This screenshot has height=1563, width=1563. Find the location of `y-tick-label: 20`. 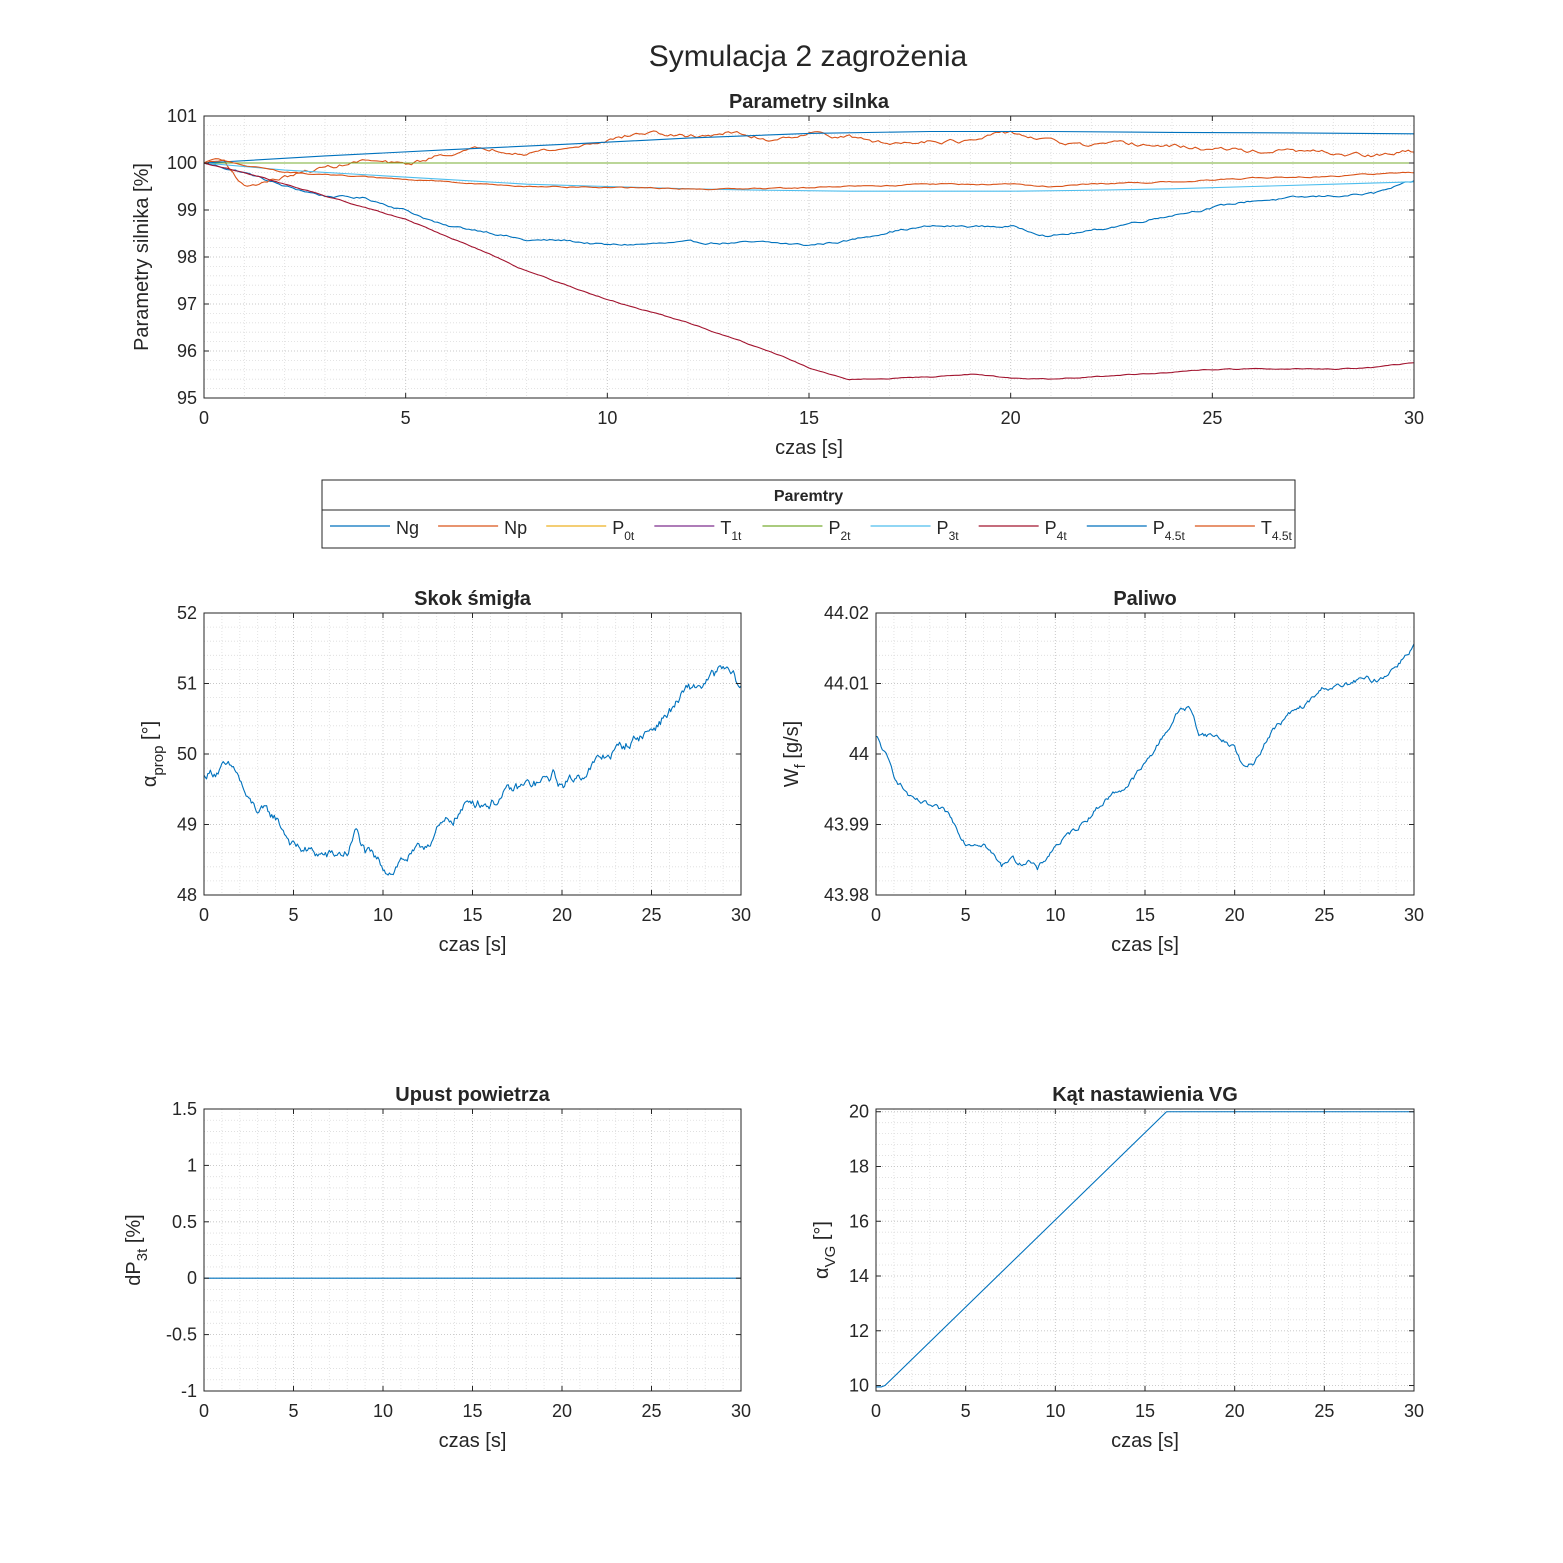

y-tick-label: 20 is located at coordinates (859, 1112).